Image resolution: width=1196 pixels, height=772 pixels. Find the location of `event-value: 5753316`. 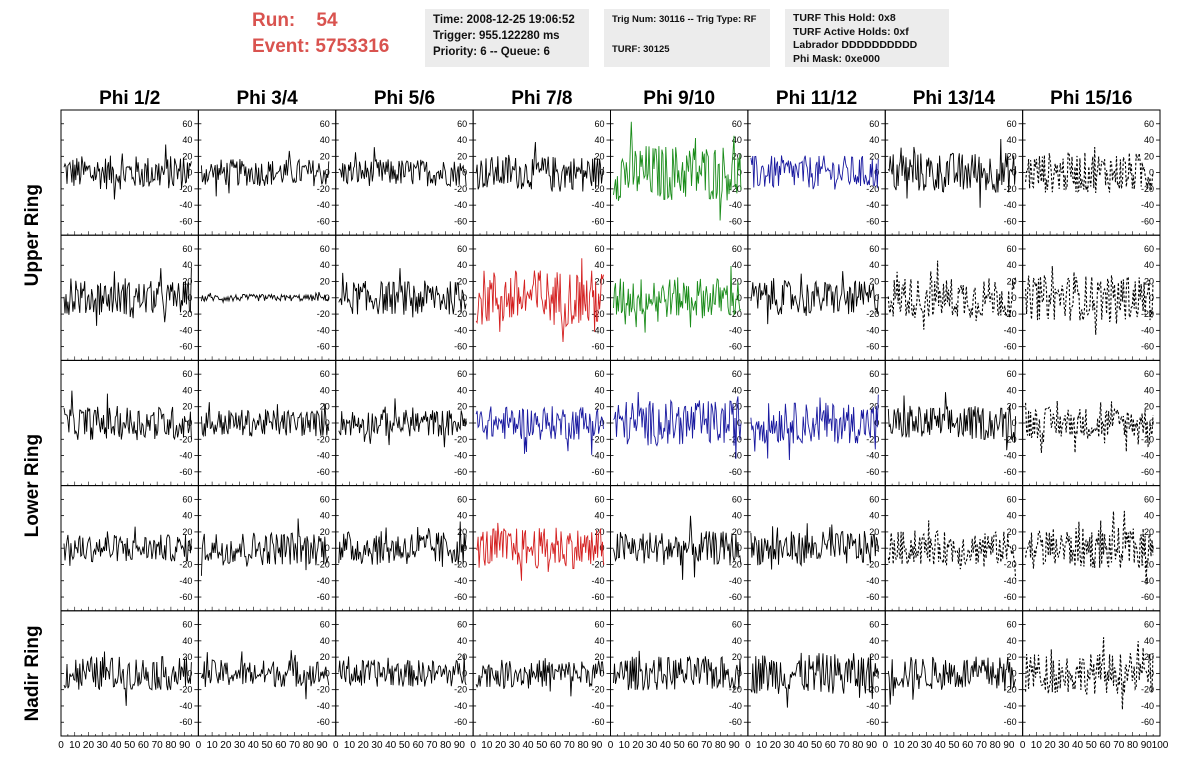

event-value: 5753316 is located at coordinates (352, 46).